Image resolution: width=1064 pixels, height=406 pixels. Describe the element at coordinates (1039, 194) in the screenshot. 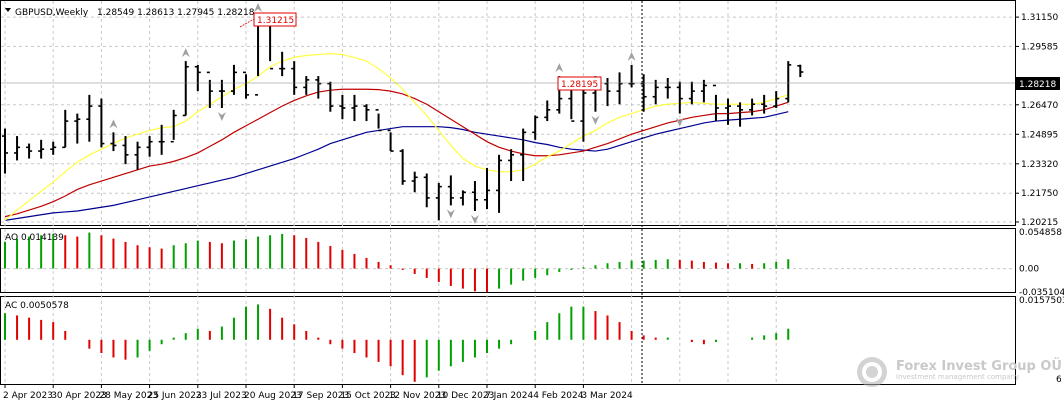

I see `price-tick-label: 1.21750` at that location.